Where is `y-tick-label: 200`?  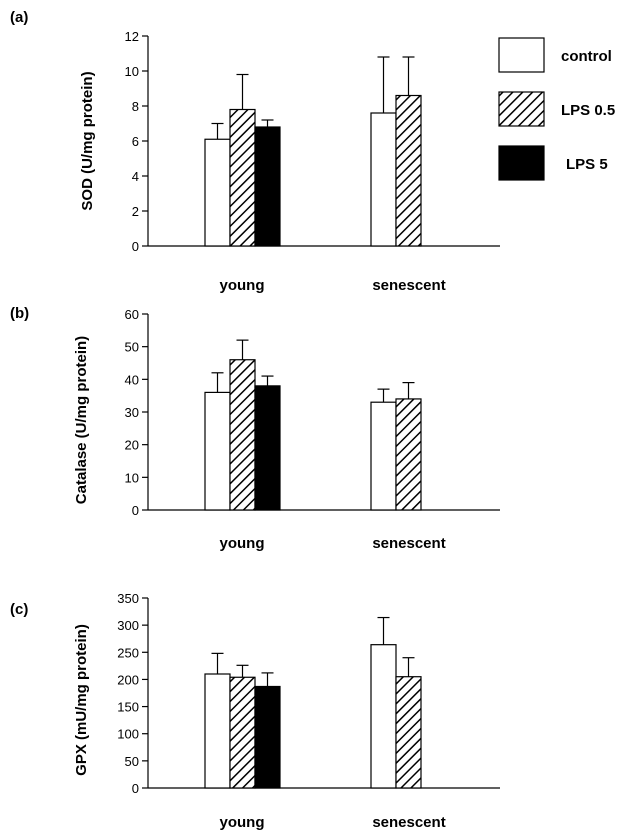
y-tick-label: 200 is located at coordinates (128, 679).